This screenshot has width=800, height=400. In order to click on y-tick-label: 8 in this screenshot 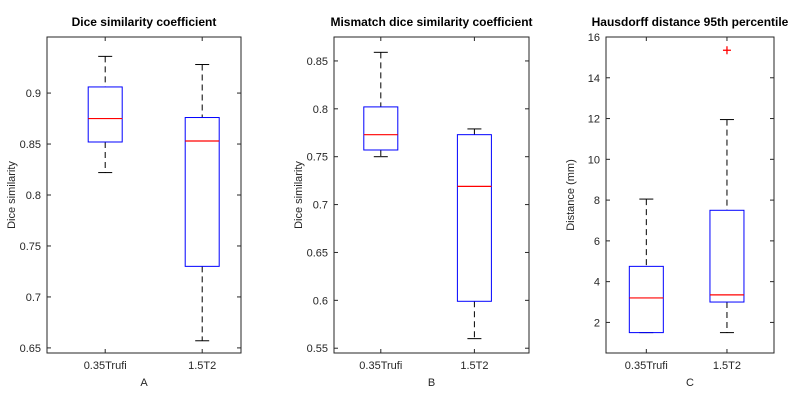, I will do `click(597, 201)`.